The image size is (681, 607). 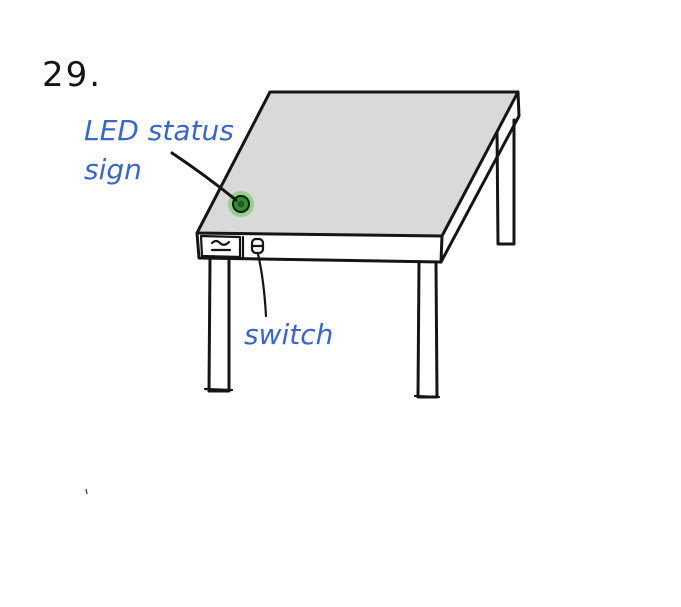 What do you see at coordinates (159, 130) in the screenshot?
I see `led-label-line1: LED status` at bounding box center [159, 130].